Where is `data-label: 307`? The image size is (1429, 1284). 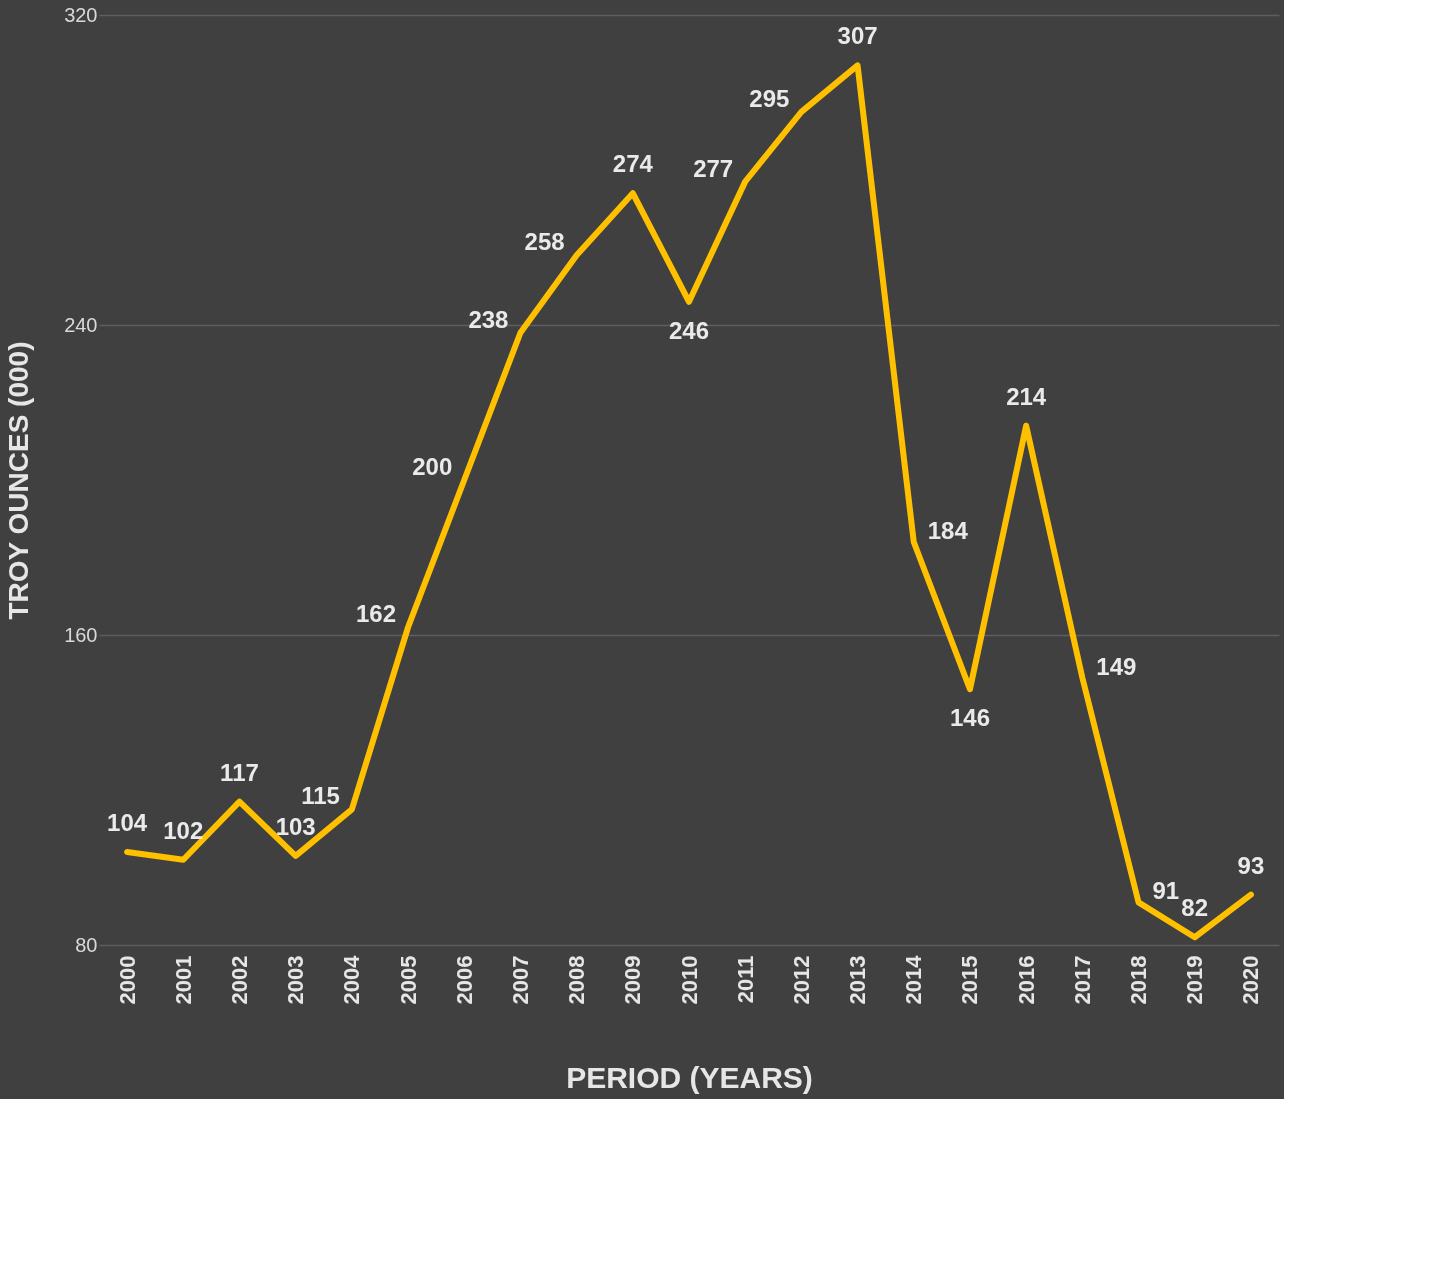
data-label: 307 is located at coordinates (857, 36).